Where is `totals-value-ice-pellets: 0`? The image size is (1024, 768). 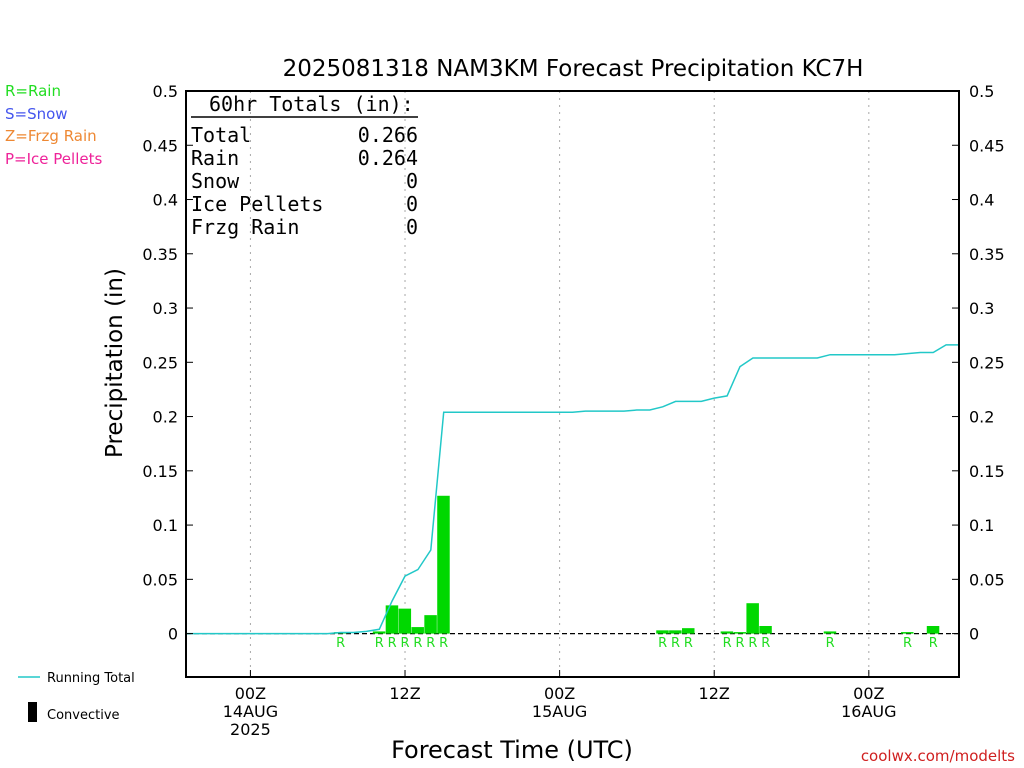 totals-value-ice-pellets: 0 is located at coordinates (412, 204).